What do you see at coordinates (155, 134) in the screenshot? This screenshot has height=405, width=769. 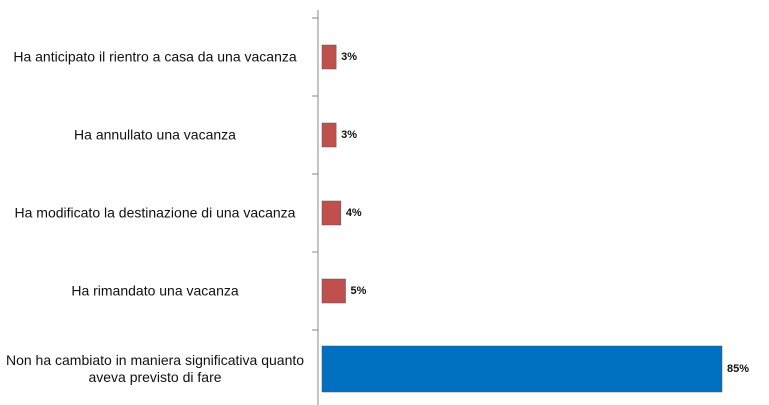 I see `category-label: Ha annullato una vacanza` at bounding box center [155, 134].